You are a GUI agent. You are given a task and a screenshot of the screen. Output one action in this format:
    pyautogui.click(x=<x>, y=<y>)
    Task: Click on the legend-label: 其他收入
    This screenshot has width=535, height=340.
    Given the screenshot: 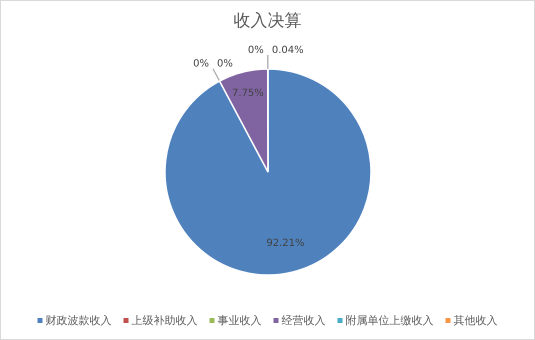 What is the action you would take?
    pyautogui.click(x=476, y=320)
    